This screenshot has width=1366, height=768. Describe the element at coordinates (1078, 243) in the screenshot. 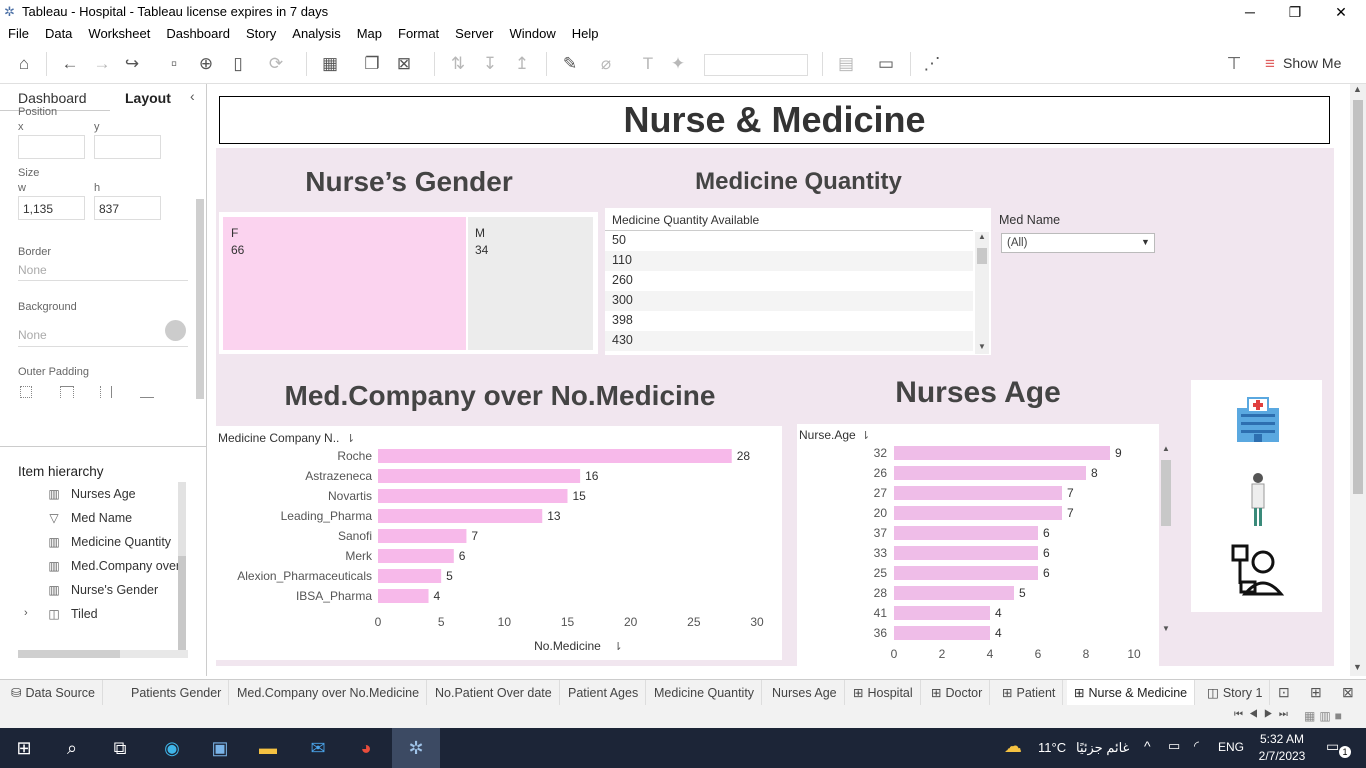

I see `med-name-dropdown: (All) ▼` at that location.